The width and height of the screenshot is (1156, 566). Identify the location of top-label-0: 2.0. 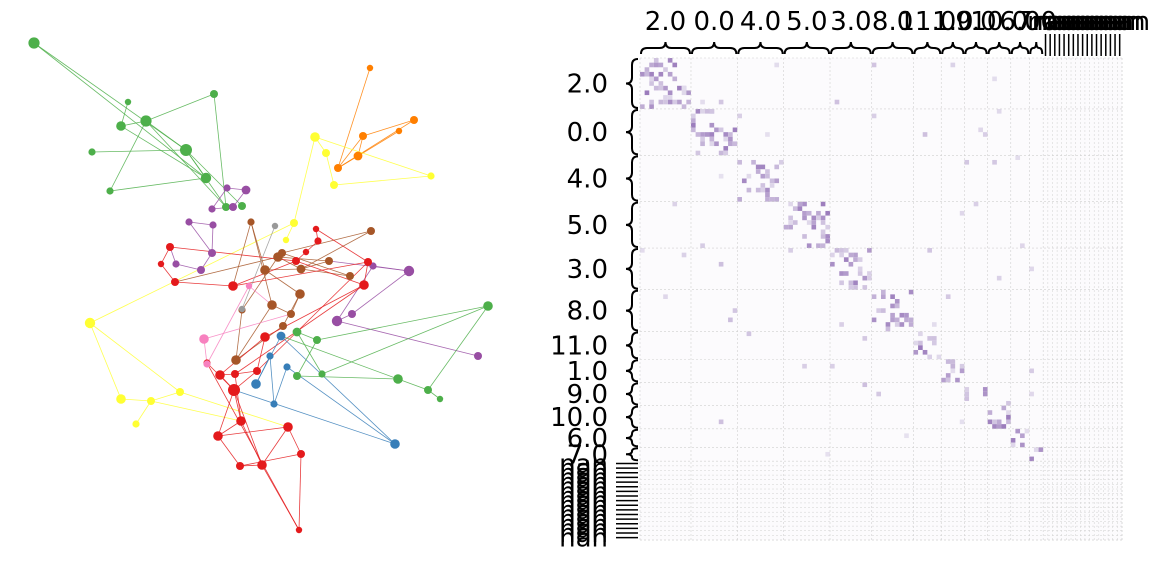
(665, 22).